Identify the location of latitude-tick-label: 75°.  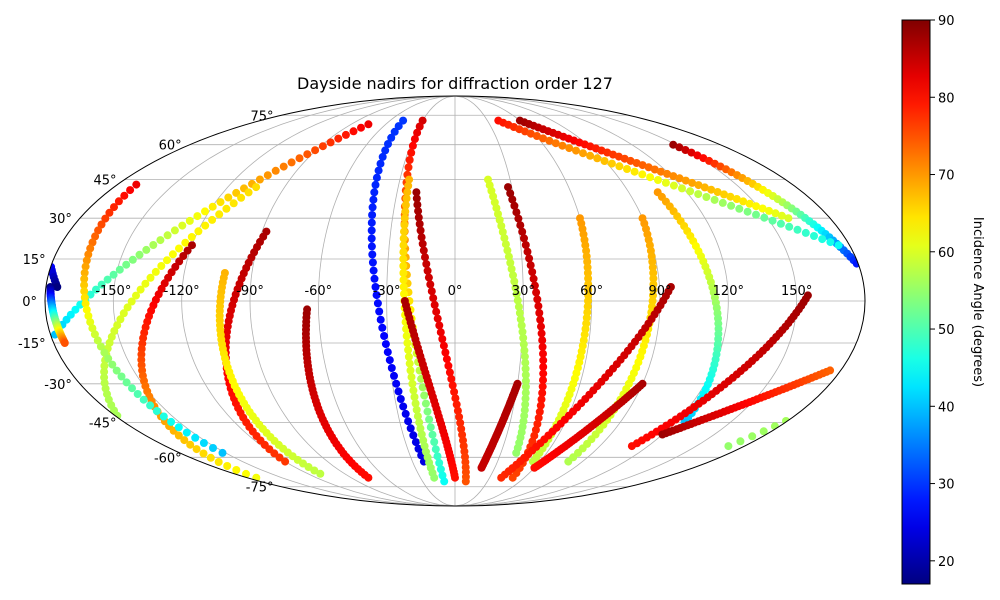
(261, 116).